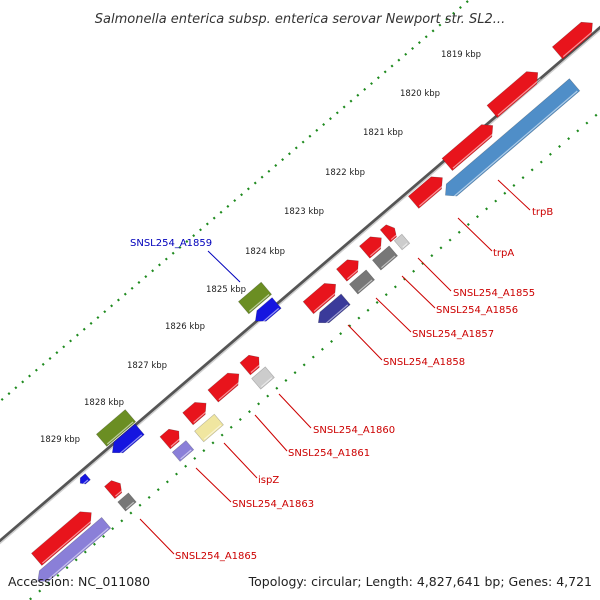 This screenshot has width=600, height=600. I want to click on cds-a1858, so click(320, 299).